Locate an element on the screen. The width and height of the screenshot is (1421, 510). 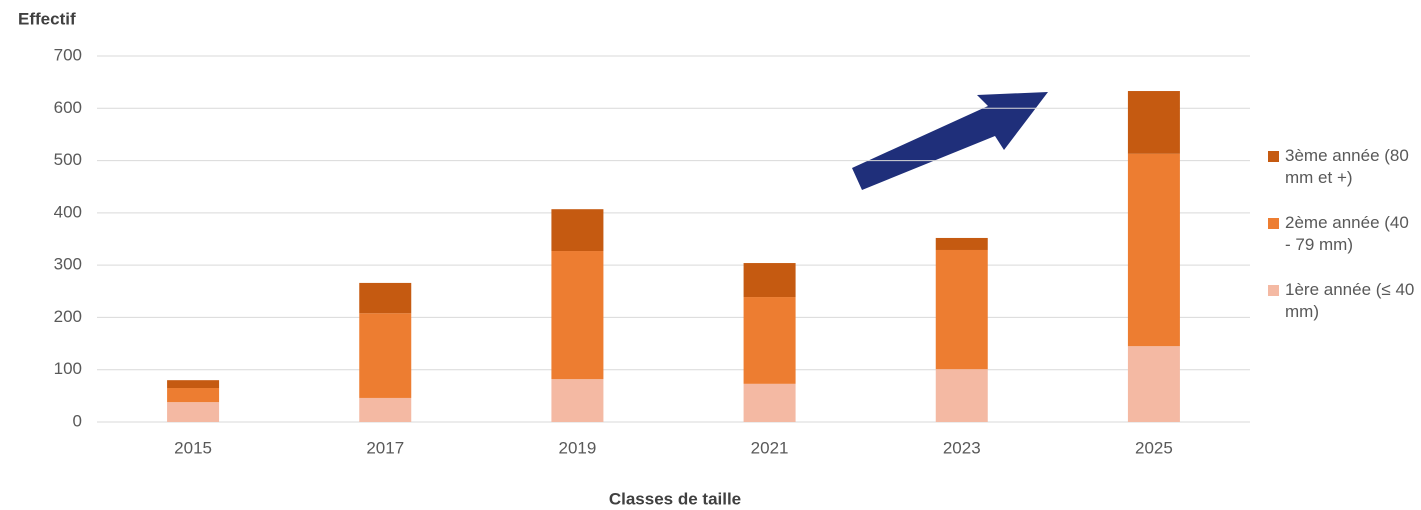
legend-item: 1ère année (≤ 40 mm) is located at coordinates (1340, 301).